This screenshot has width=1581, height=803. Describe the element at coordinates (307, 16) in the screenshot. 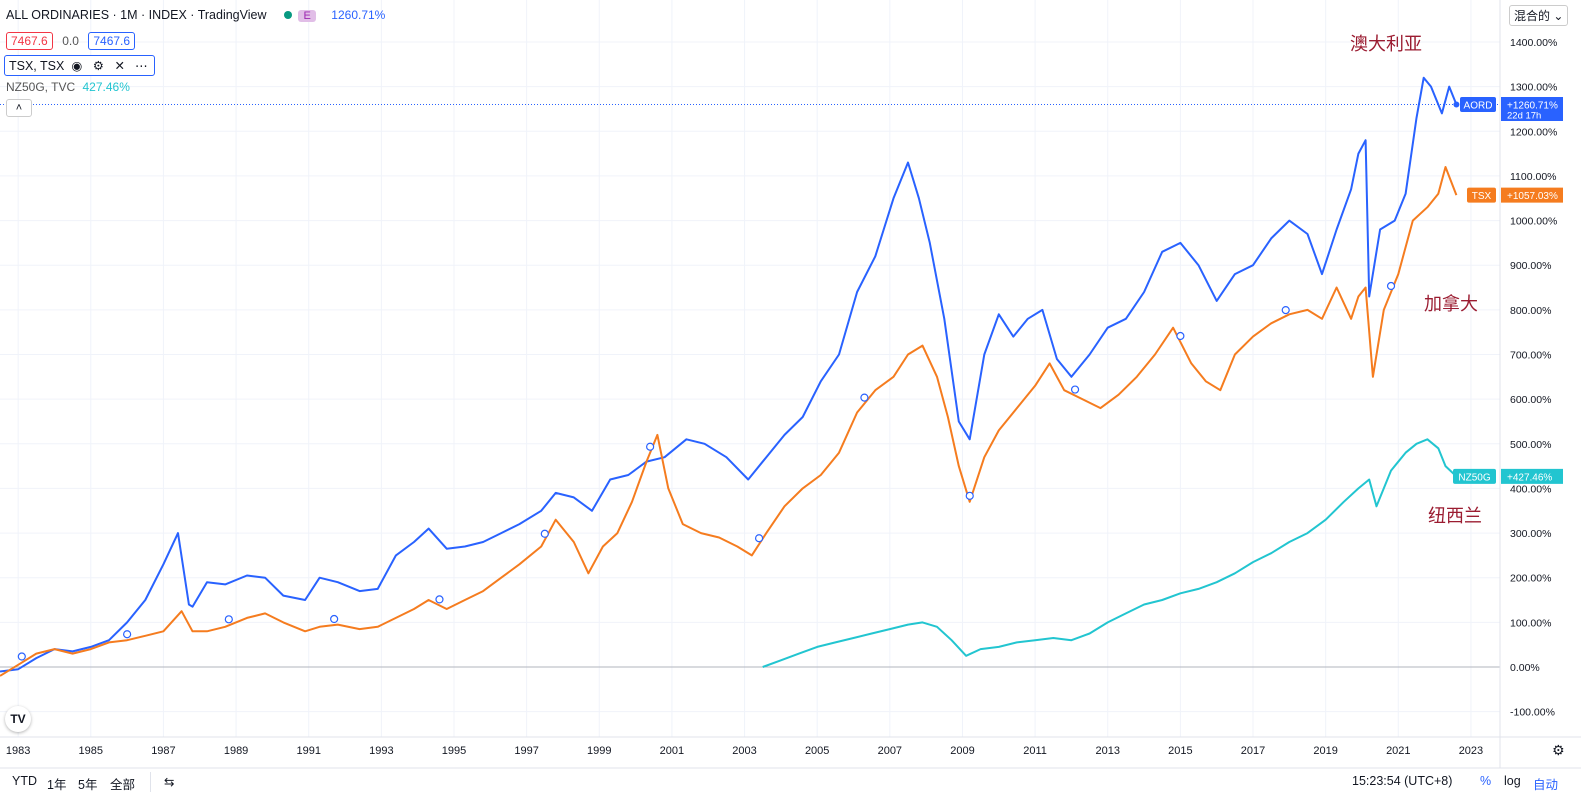

I see `exchange-badge: E` at that location.